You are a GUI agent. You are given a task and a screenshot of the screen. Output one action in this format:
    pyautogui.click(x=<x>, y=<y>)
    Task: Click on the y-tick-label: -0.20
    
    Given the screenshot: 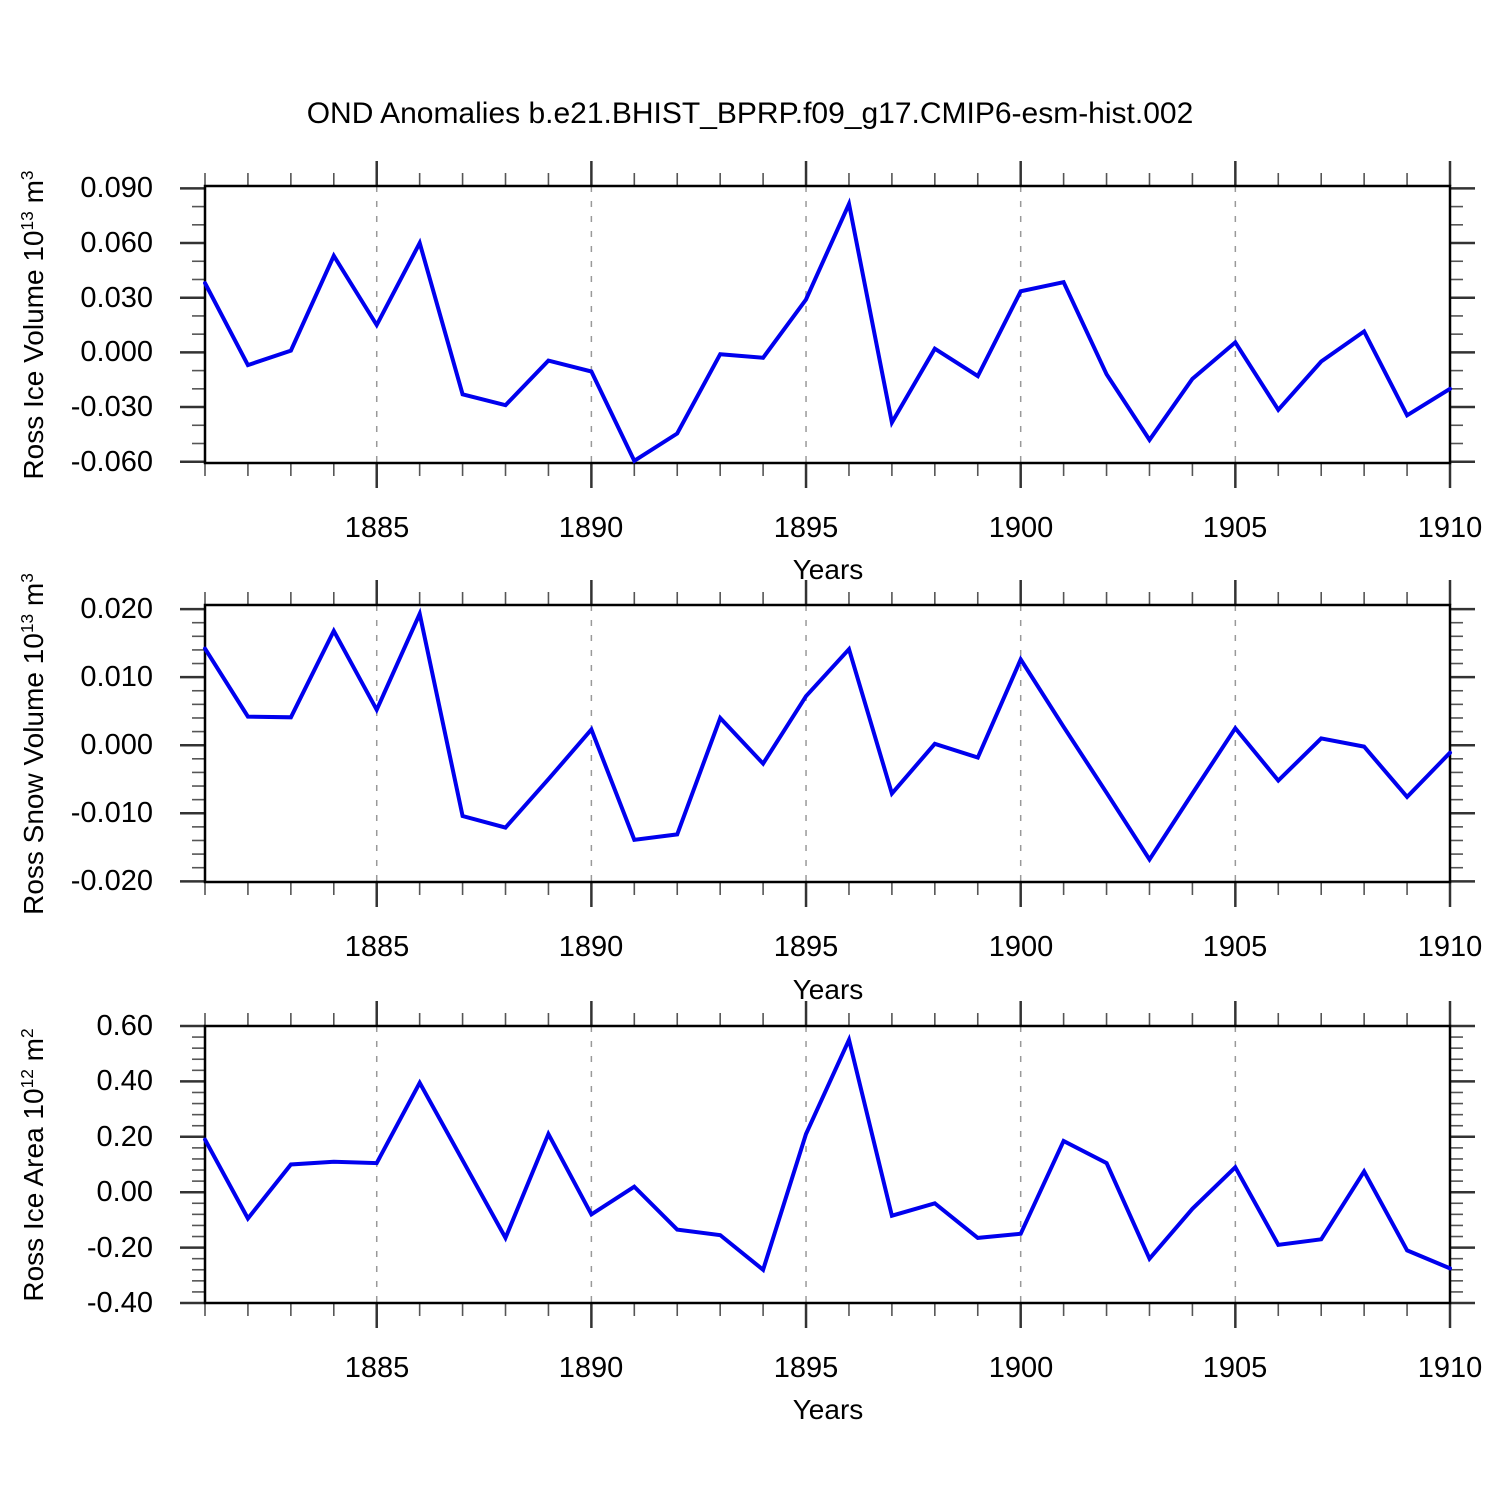 What is the action you would take?
    pyautogui.click(x=119, y=1248)
    